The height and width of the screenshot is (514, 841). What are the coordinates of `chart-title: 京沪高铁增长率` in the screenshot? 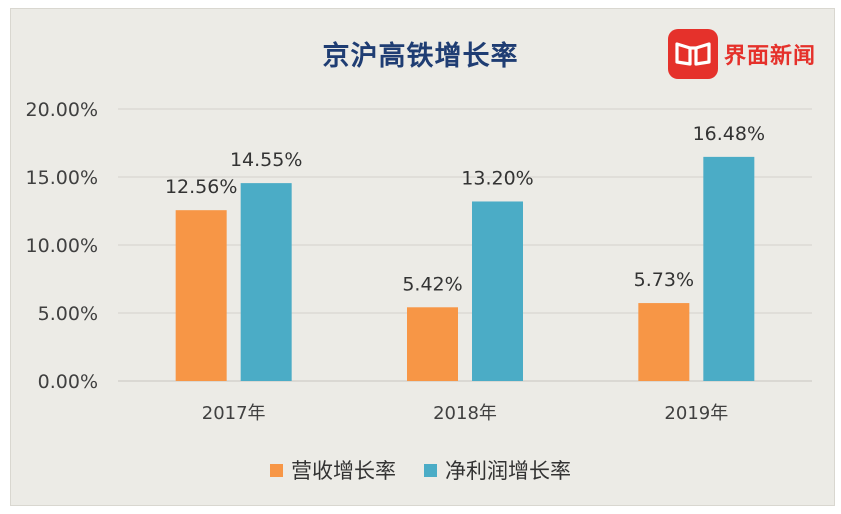 It's located at (420, 56).